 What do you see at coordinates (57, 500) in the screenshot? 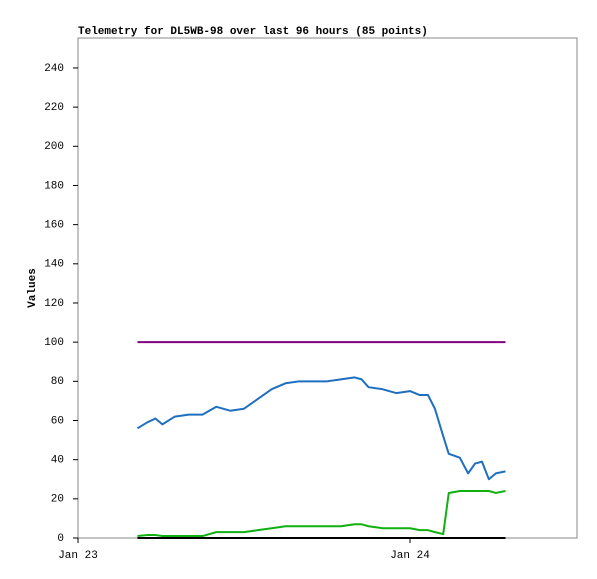
I see `y-tick-label: 20` at bounding box center [57, 500].